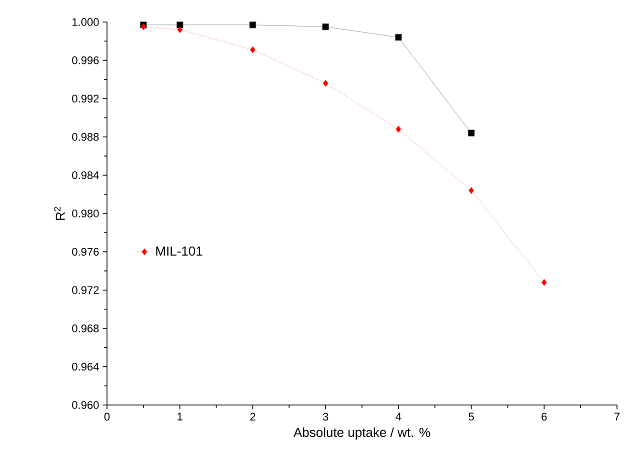 The width and height of the screenshot is (628, 465). What do you see at coordinates (399, 416) in the screenshot?
I see `x-tick-label: 4` at bounding box center [399, 416].